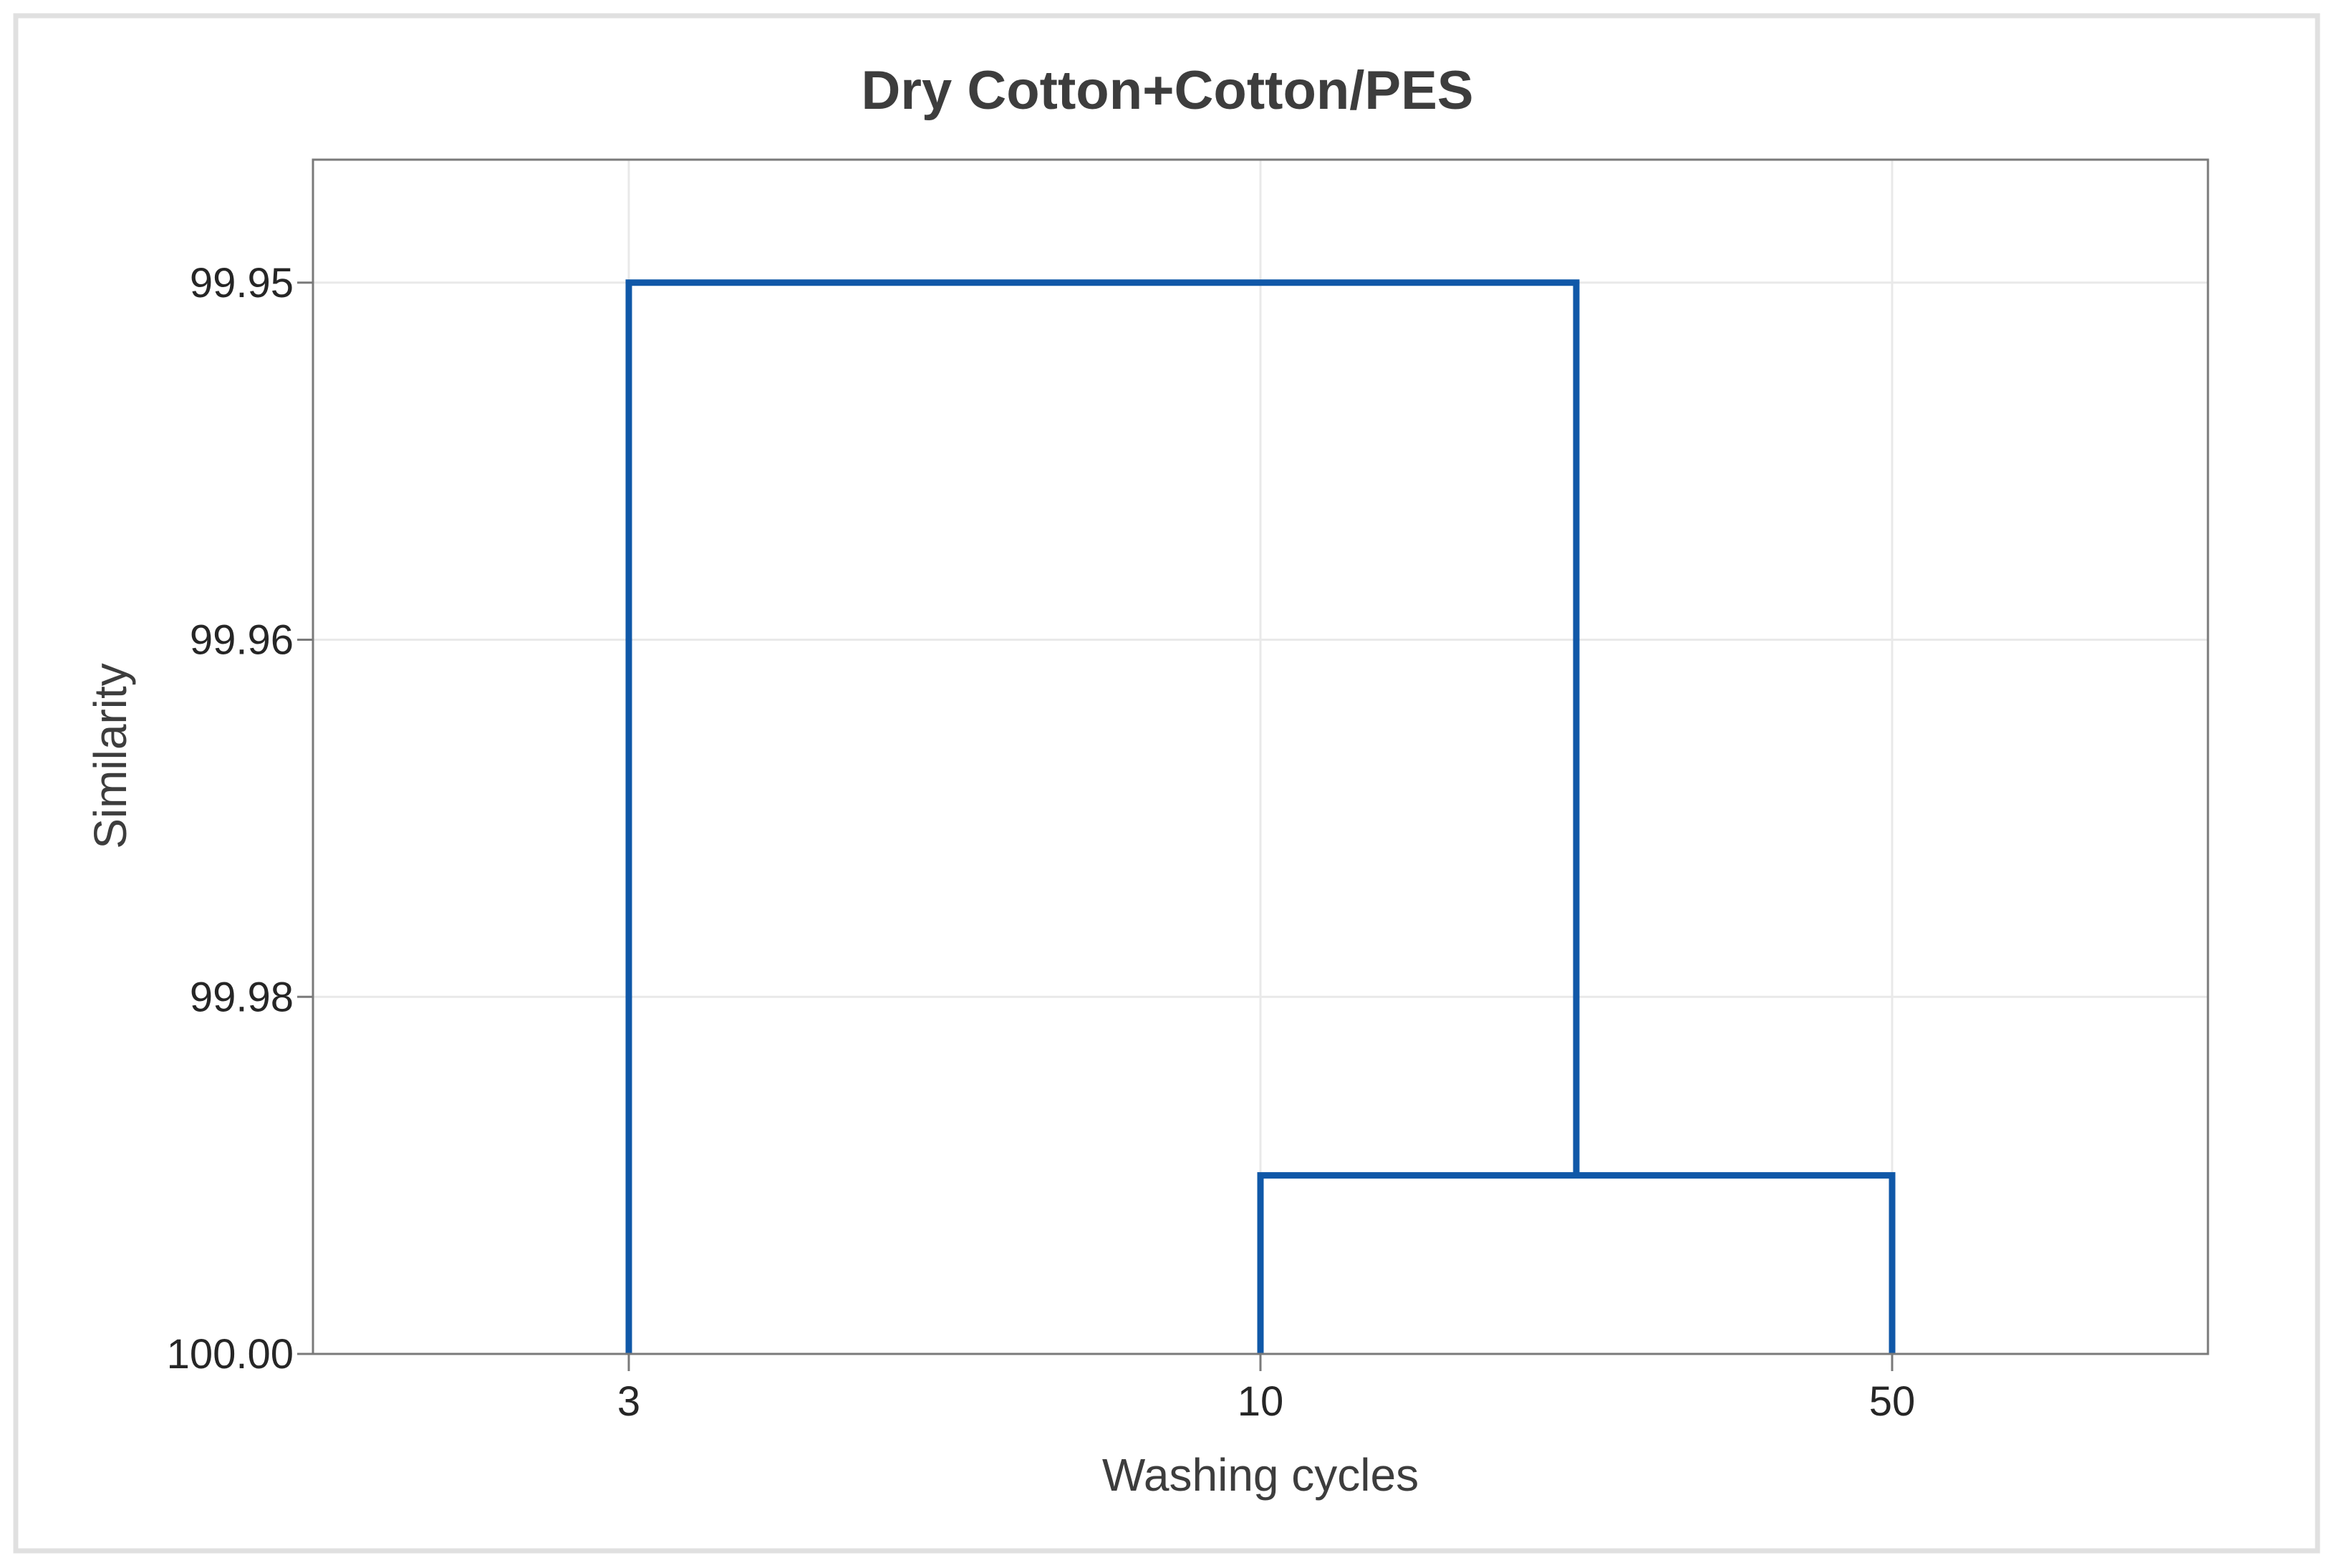 The height and width of the screenshot is (1568, 2334). I want to click on y-tick-label: 99.98, so click(242, 997).